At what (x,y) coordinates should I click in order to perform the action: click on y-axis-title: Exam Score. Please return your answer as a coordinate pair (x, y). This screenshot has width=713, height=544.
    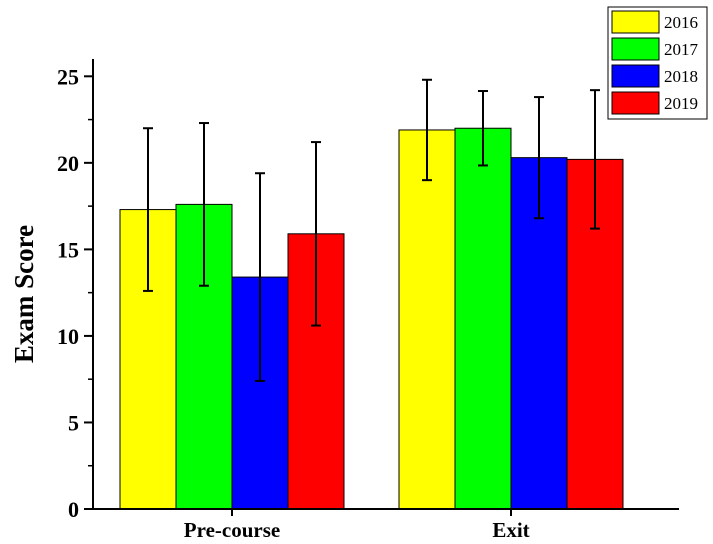
    Looking at the image, I should click on (24, 294).